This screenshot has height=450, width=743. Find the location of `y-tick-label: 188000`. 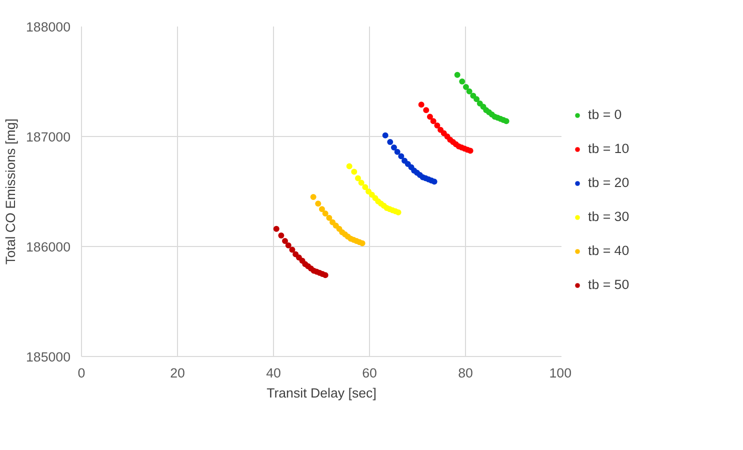

y-tick-label: 188000 is located at coordinates (48, 27).